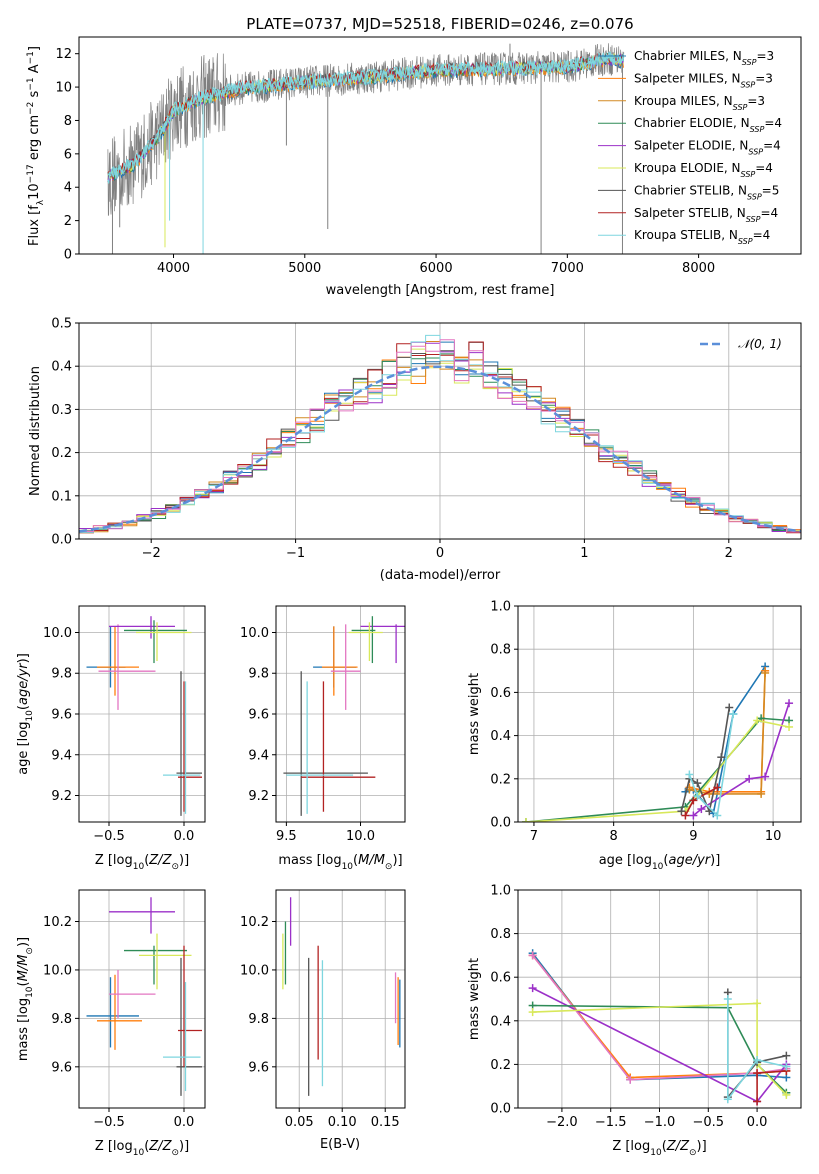 This screenshot has height=1174, width=819. What do you see at coordinates (440, 449) in the screenshot?
I see `gaussian-curve` at bounding box center [440, 449].